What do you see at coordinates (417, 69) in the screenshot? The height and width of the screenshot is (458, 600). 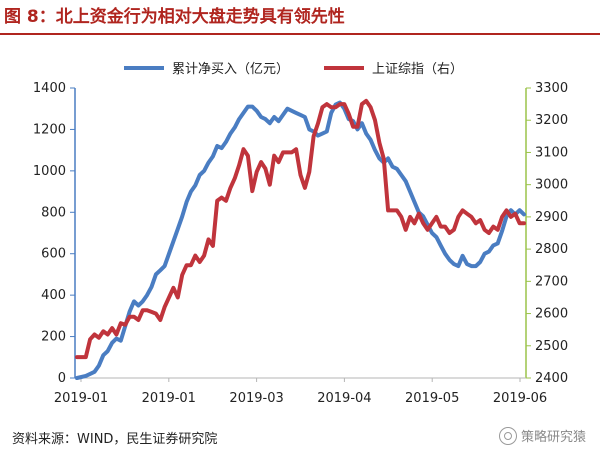 I see `legend-sse-index-label: 上证综指（右）` at bounding box center [417, 69].